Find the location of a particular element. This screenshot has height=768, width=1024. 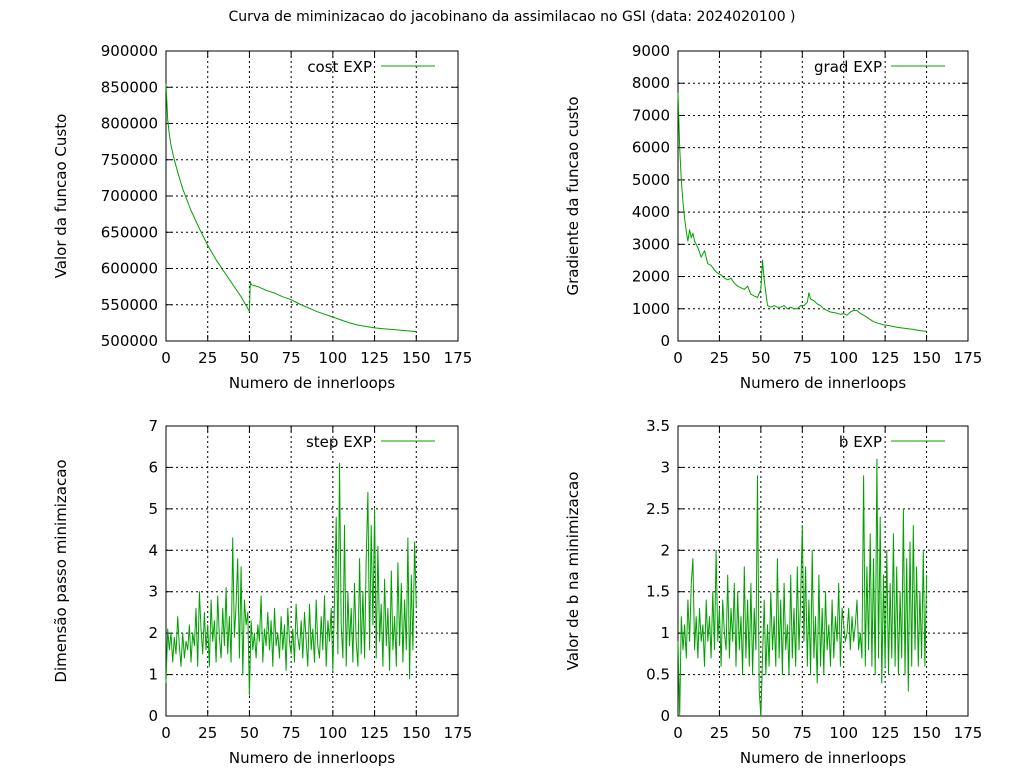

y-tick-label: 8000 is located at coordinates (651, 83).